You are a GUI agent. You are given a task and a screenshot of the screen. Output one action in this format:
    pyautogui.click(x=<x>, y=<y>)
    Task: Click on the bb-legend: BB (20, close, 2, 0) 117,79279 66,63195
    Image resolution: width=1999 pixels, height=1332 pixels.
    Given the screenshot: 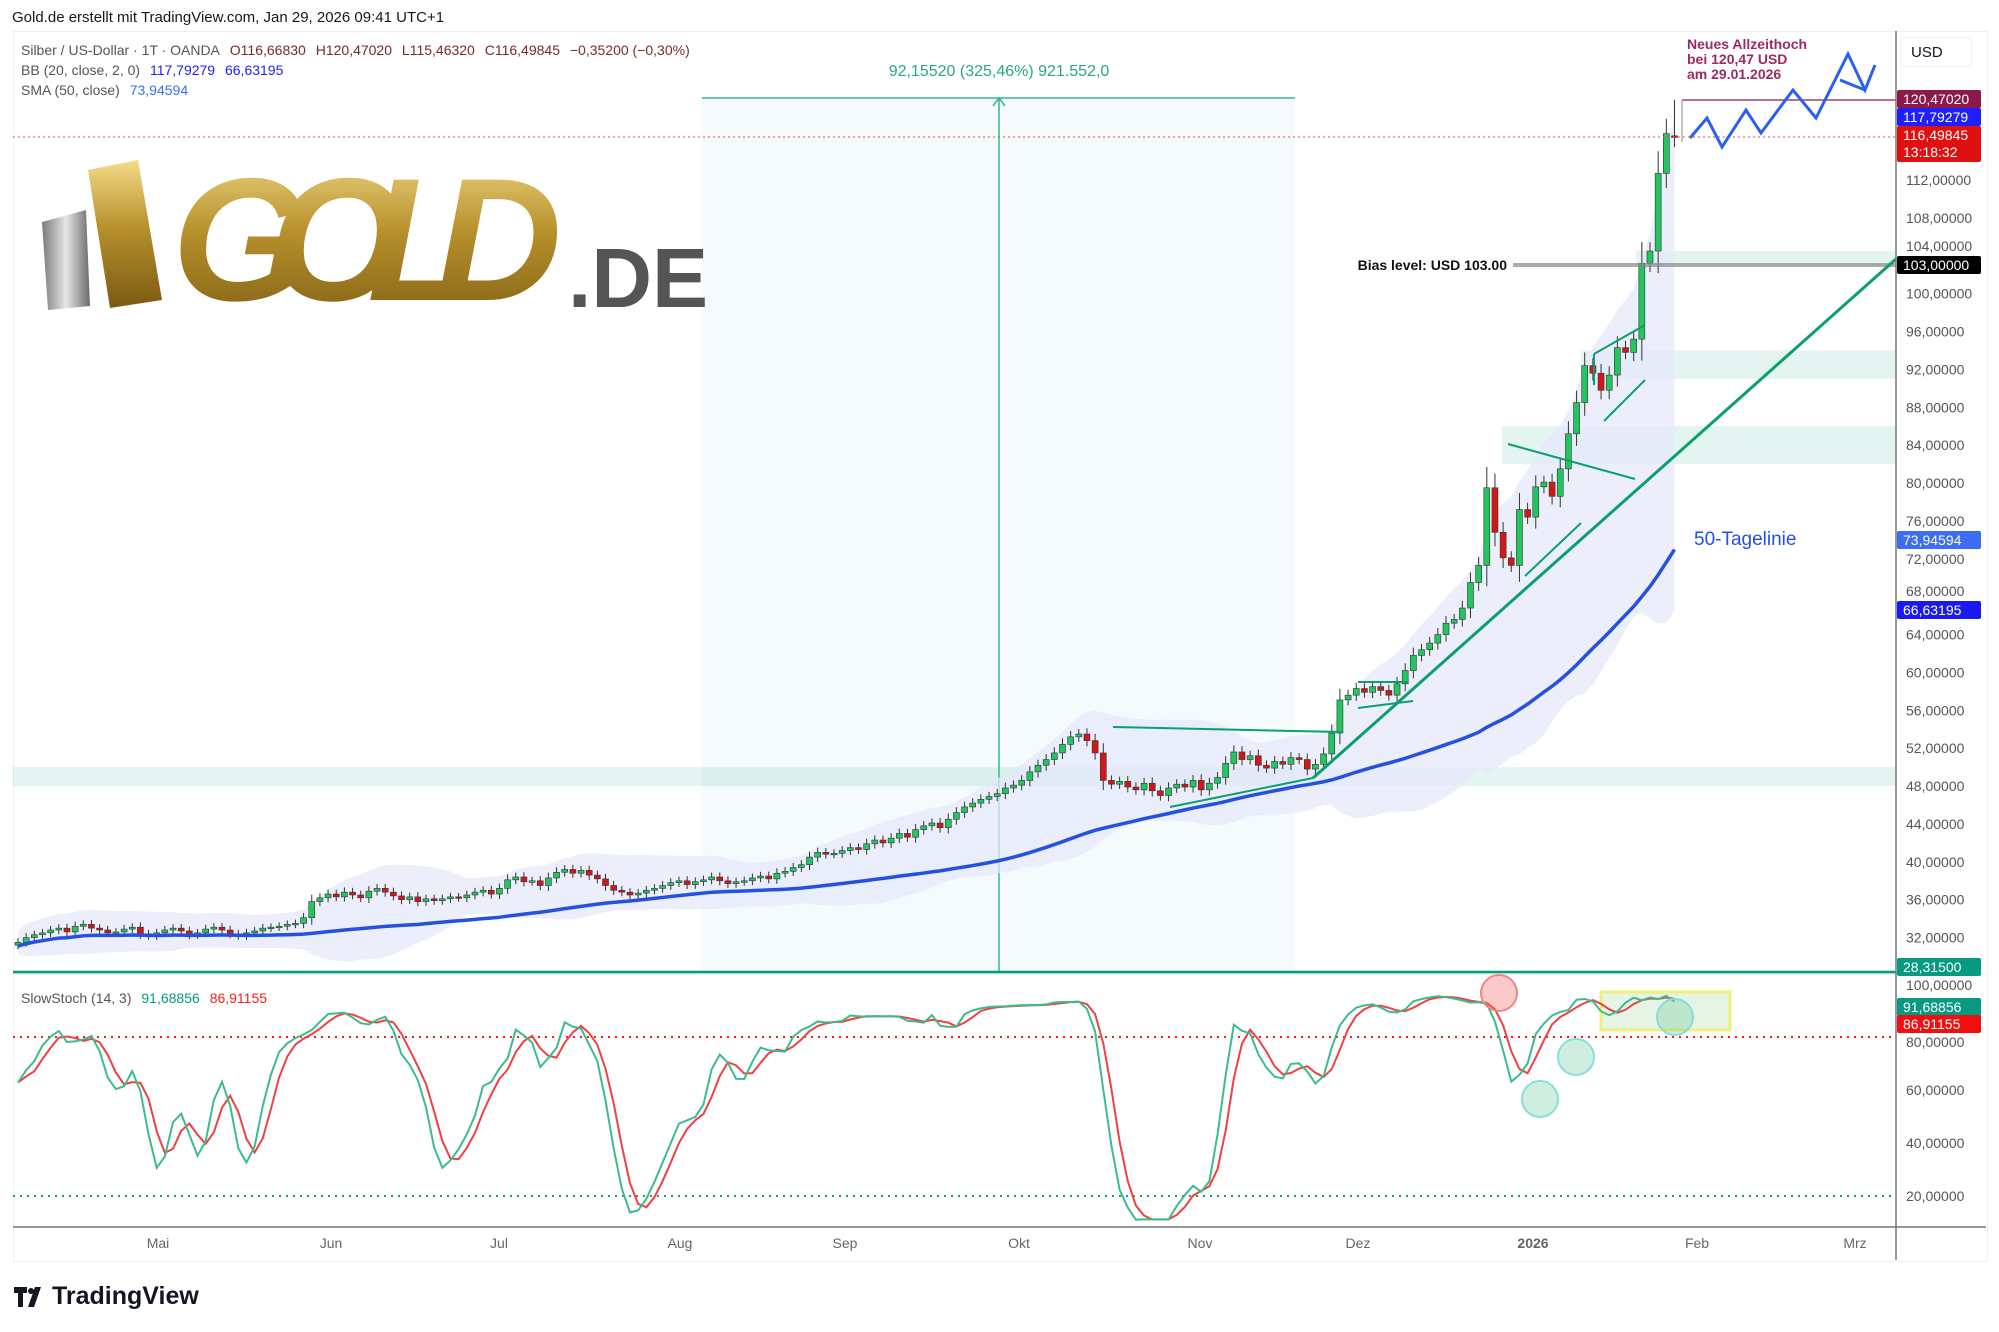 What is the action you would take?
    pyautogui.click(x=155, y=70)
    